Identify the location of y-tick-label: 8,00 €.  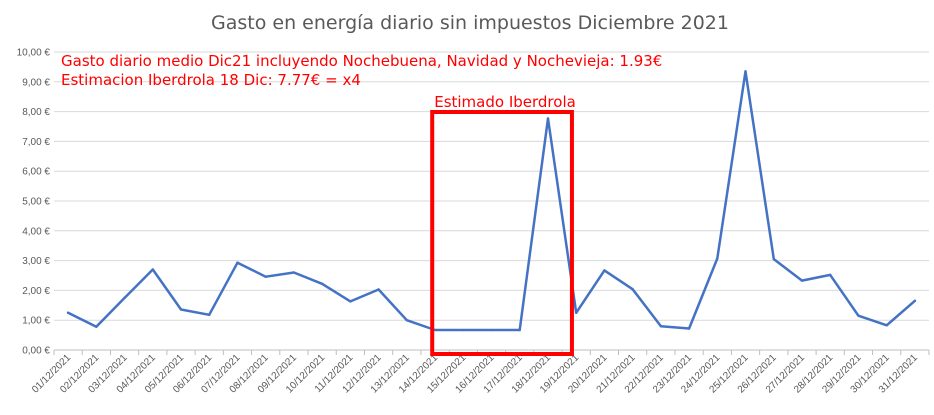
(36, 112).